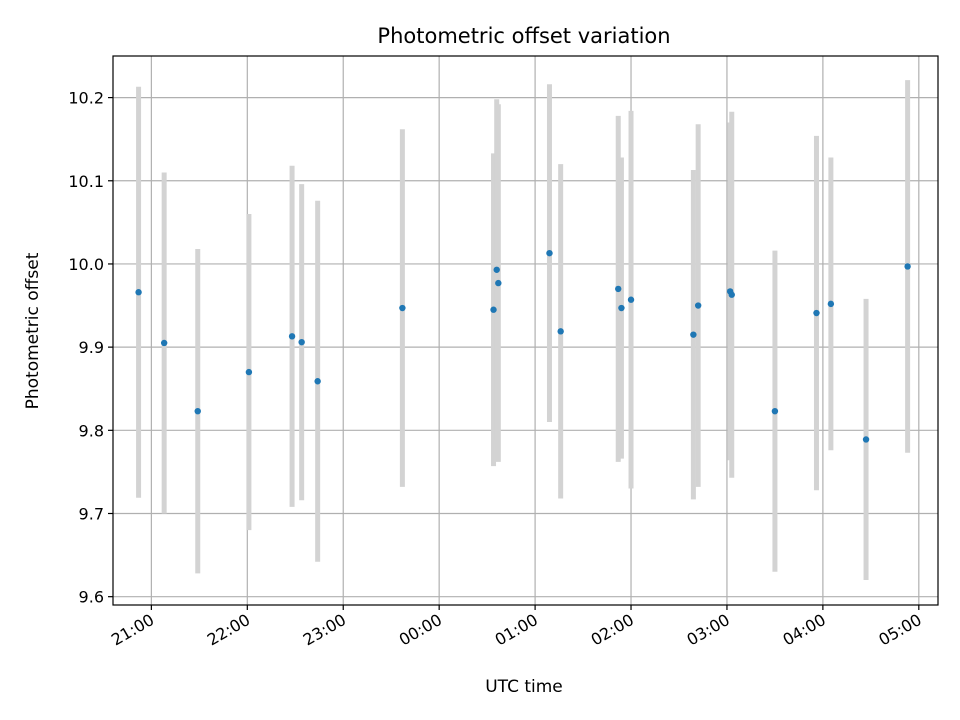 The width and height of the screenshot is (960, 720). I want to click on chart-title: Photometric offset variation, so click(523, 36).